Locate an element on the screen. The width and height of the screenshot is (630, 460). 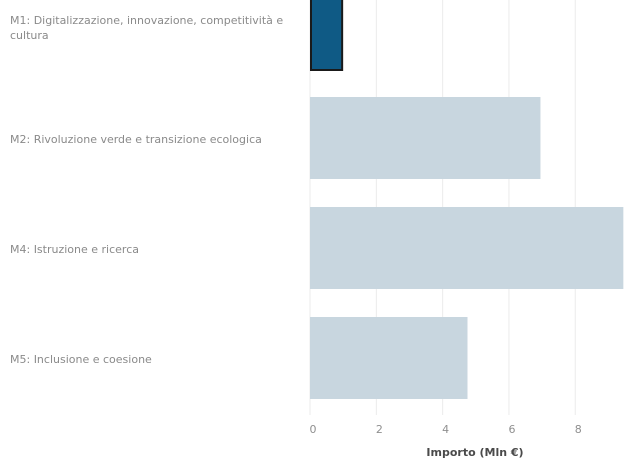
x-tick-label: 4 is located at coordinates (445, 429).